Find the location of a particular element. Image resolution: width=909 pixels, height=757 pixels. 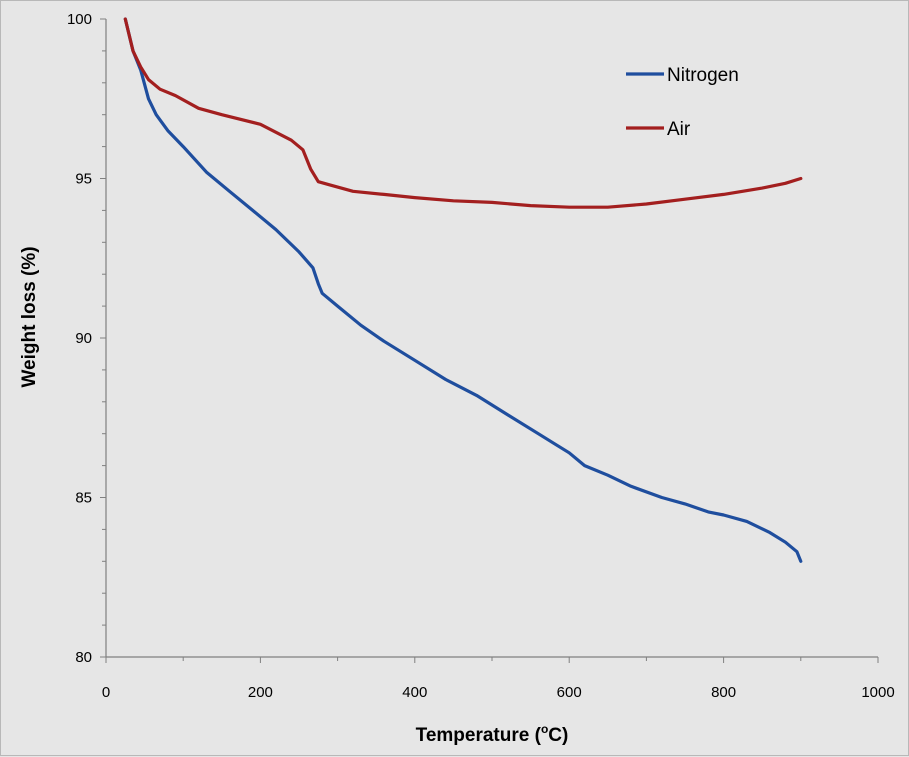

x-tick-label: 600 is located at coordinates (569, 692).